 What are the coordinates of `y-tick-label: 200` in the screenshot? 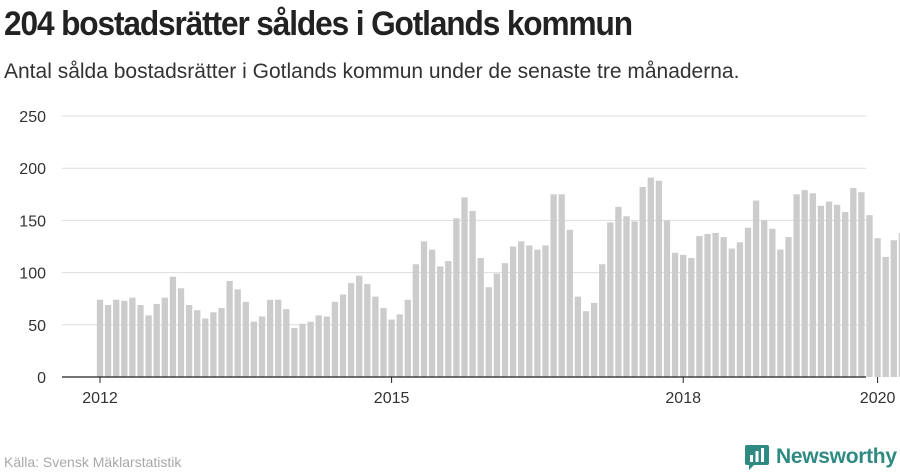 It's located at (32, 169).